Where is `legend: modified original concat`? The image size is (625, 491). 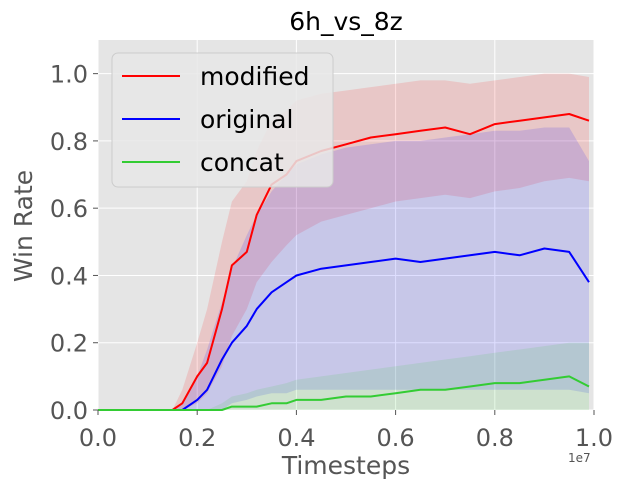
legend: modified original concat is located at coordinates (222, 120).